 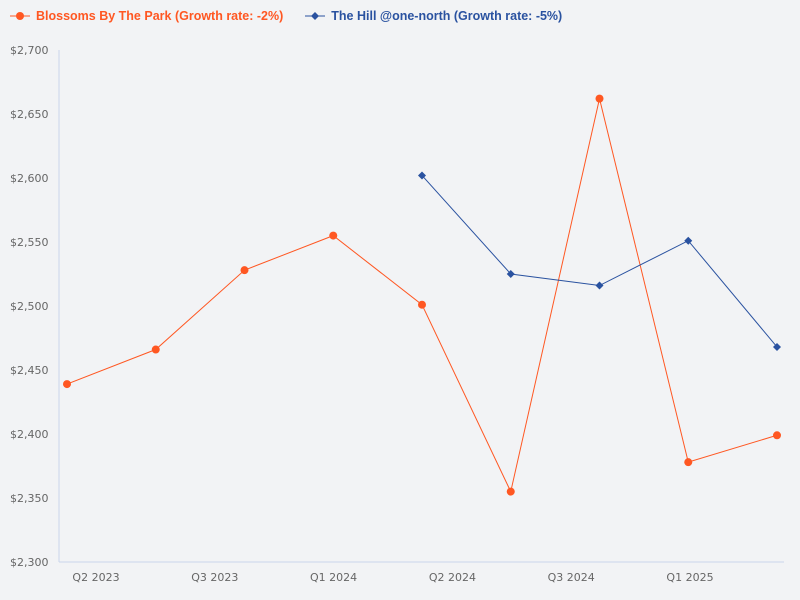 What do you see at coordinates (29, 370) in the screenshot?
I see `y-tick-label: $2,450` at bounding box center [29, 370].